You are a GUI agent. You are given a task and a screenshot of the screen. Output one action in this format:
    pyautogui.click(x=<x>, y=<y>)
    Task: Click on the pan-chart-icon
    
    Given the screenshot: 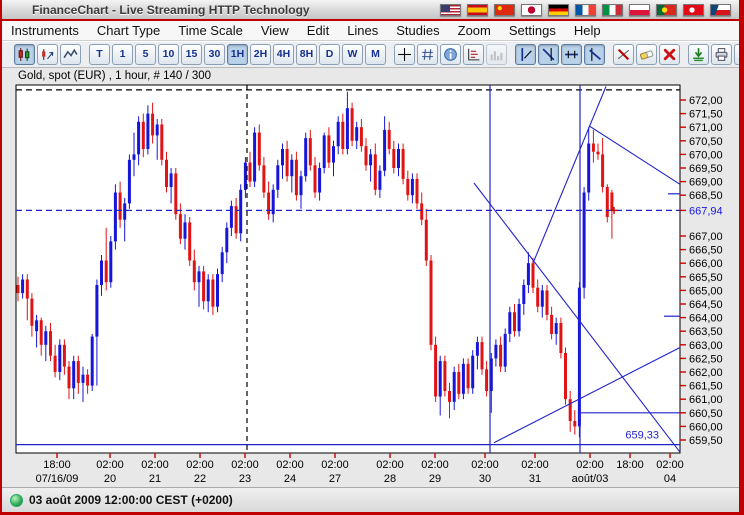 What is the action you would take?
    pyautogui.click(x=47, y=54)
    